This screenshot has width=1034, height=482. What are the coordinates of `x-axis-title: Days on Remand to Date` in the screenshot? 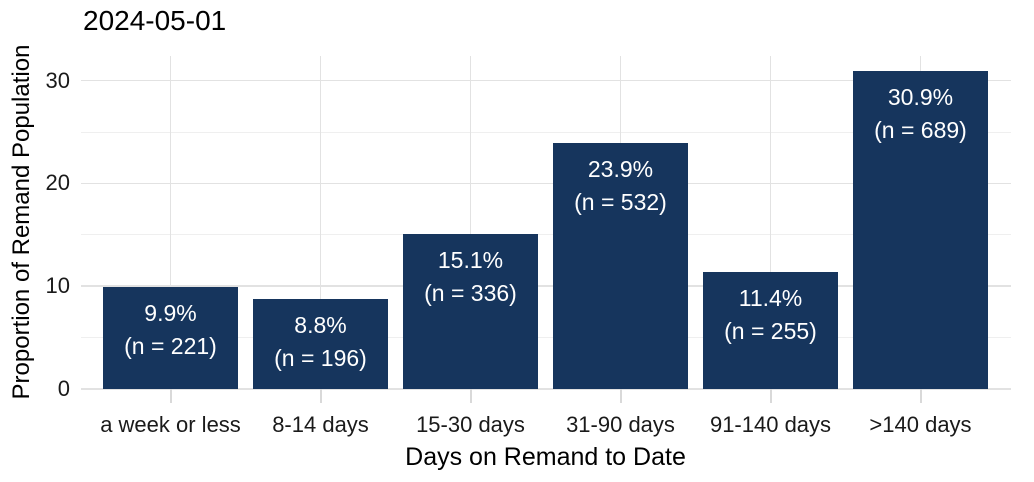 It's located at (545, 457).